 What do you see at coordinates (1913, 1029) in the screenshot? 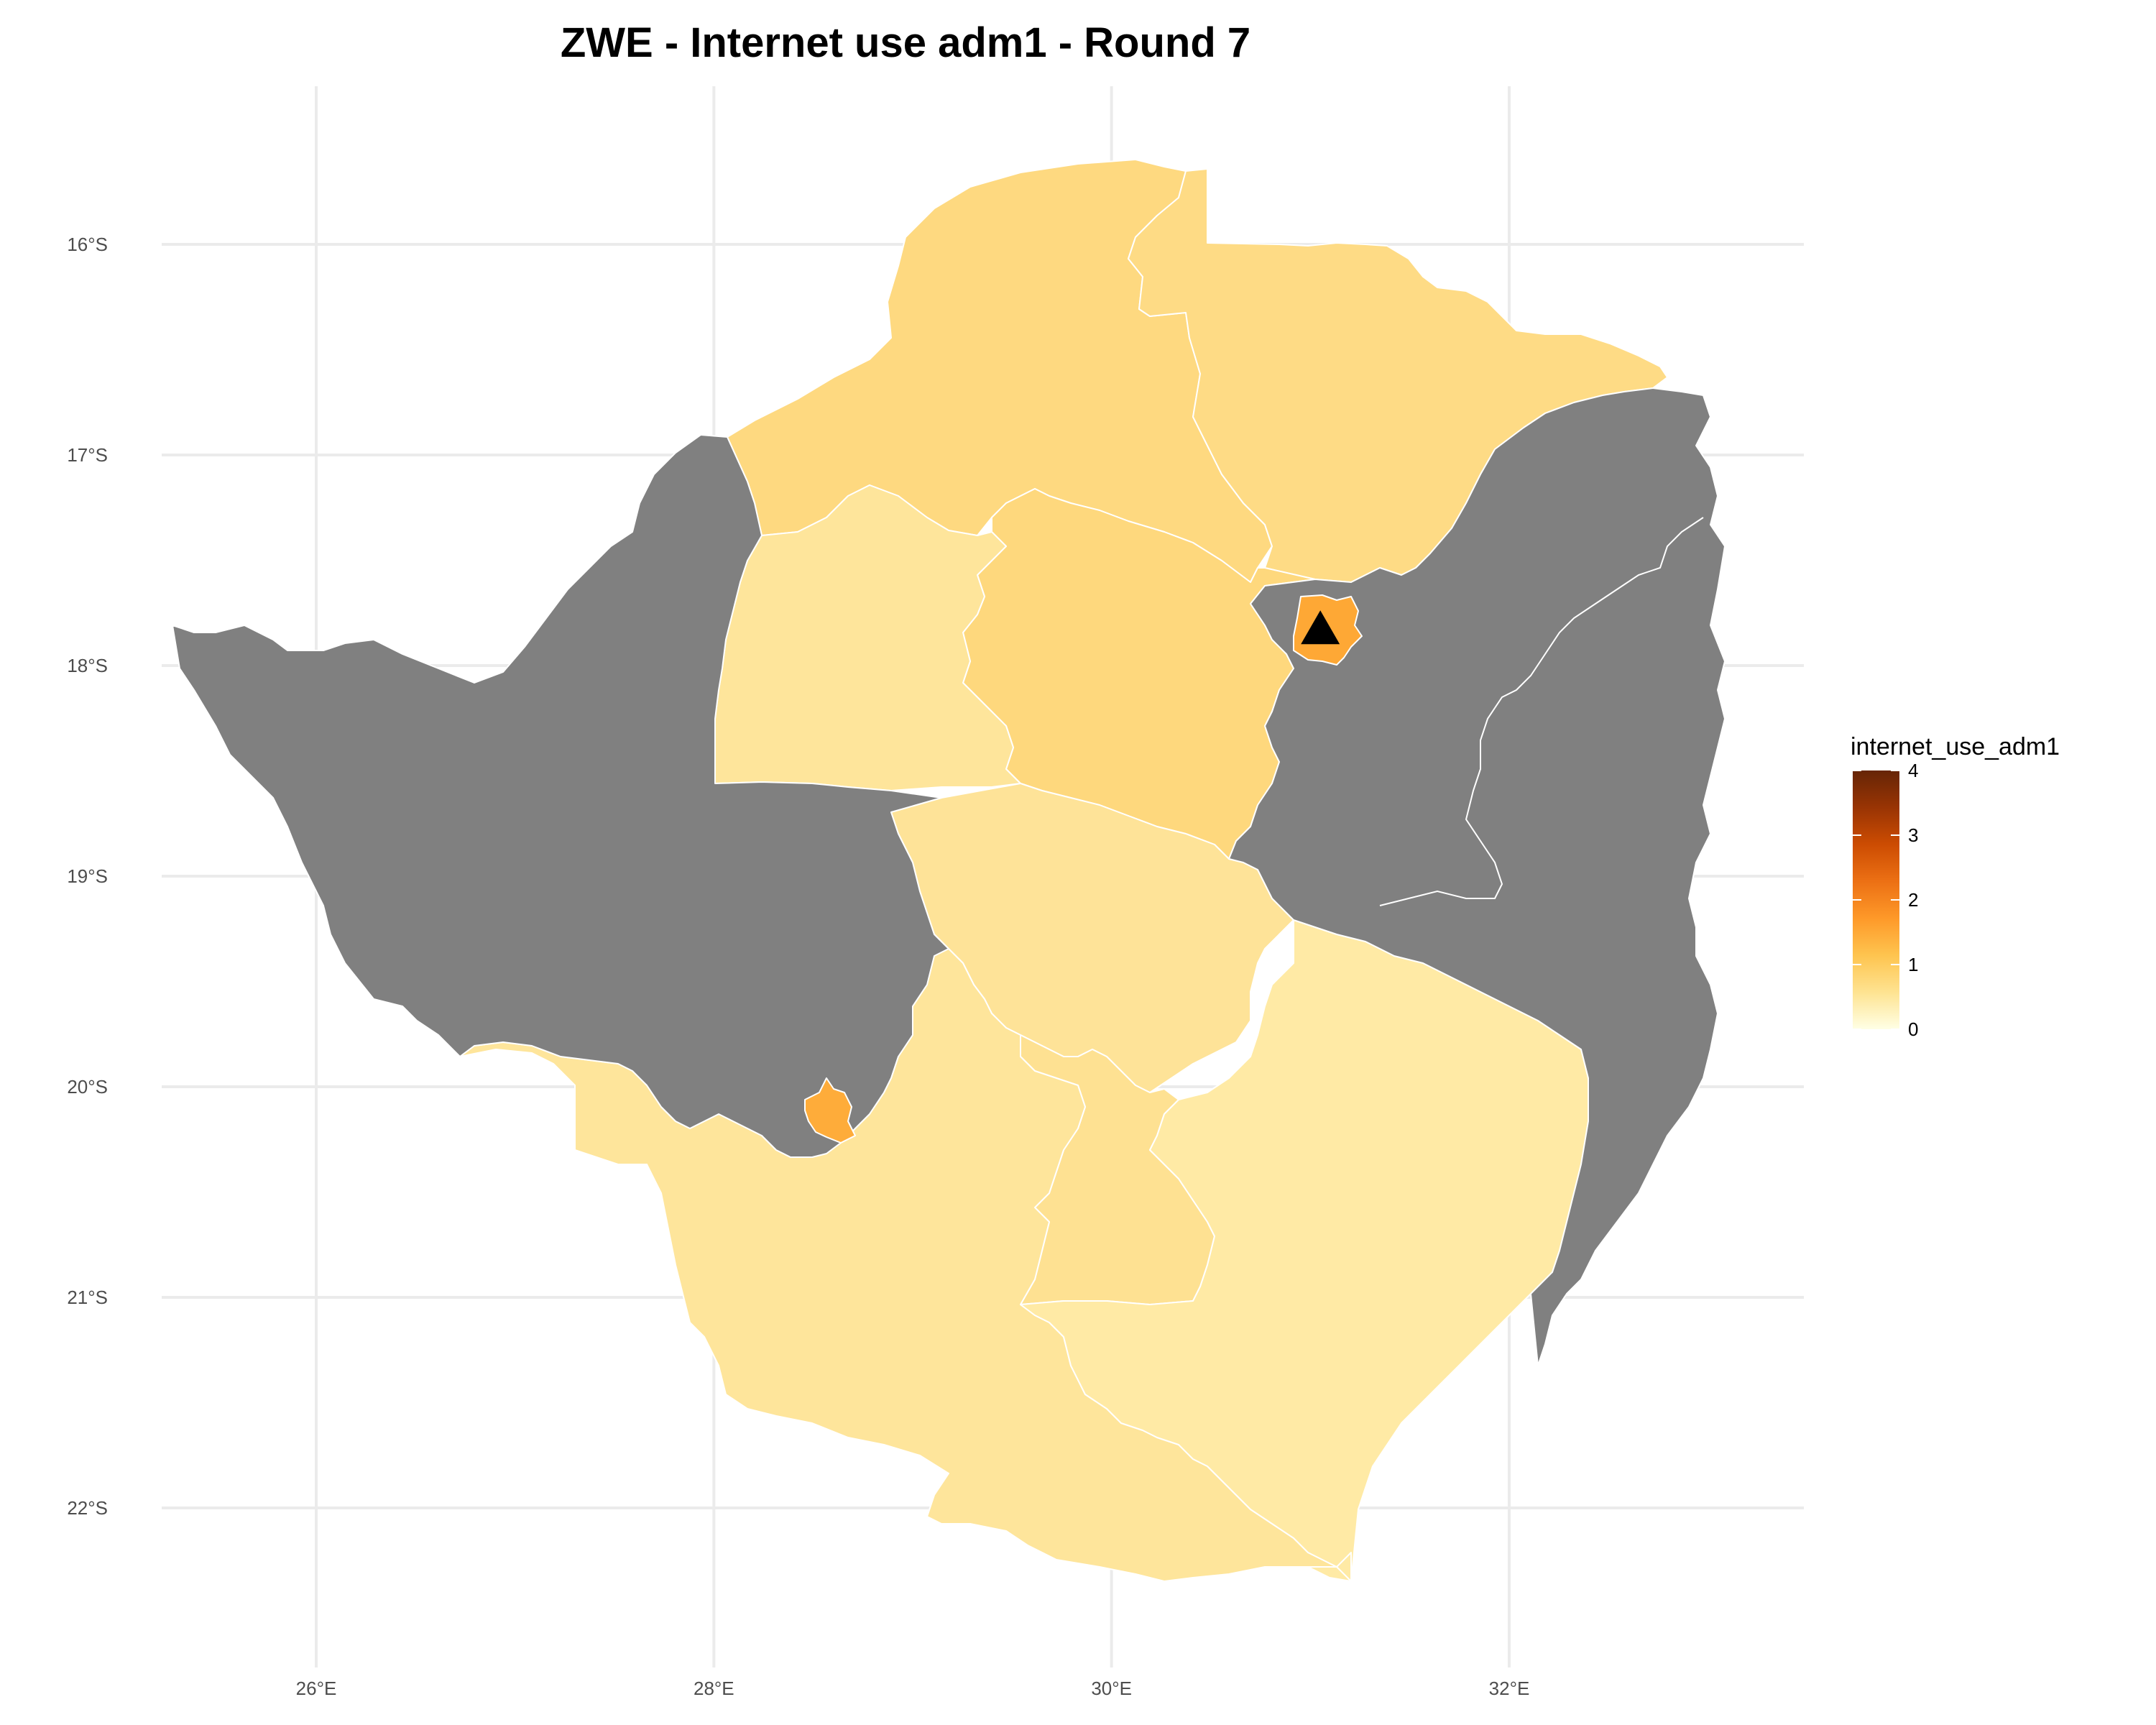
I see `legend-tick-label: 0` at bounding box center [1913, 1029].